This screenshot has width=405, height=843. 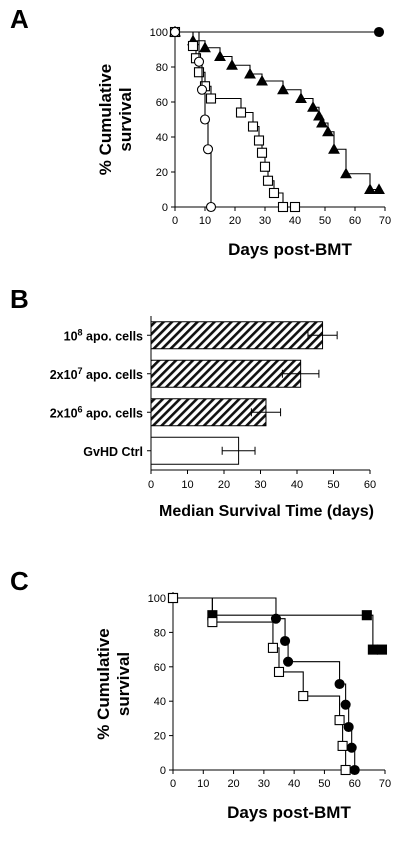 I want to click on category-label: 2x106 apo. cells, so click(x=96, y=412).